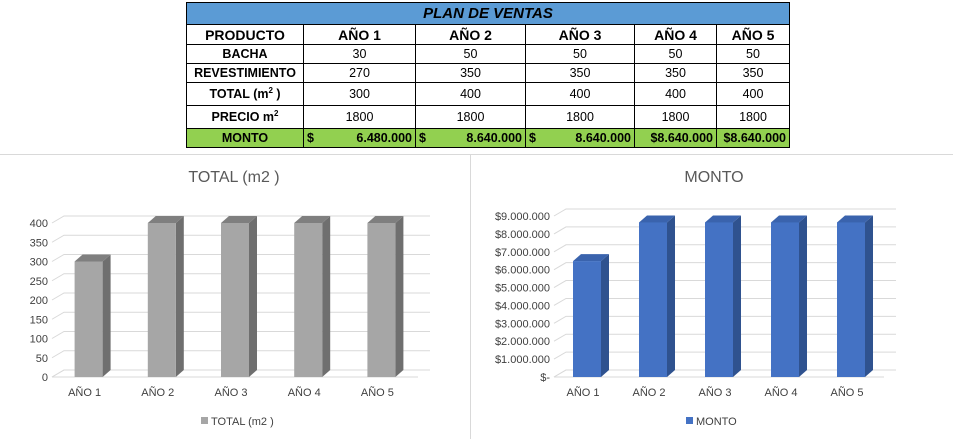 The width and height of the screenshot is (953, 439). What do you see at coordinates (522, 306) in the screenshot?
I see `y-tick-label: $4.000.000` at bounding box center [522, 306].